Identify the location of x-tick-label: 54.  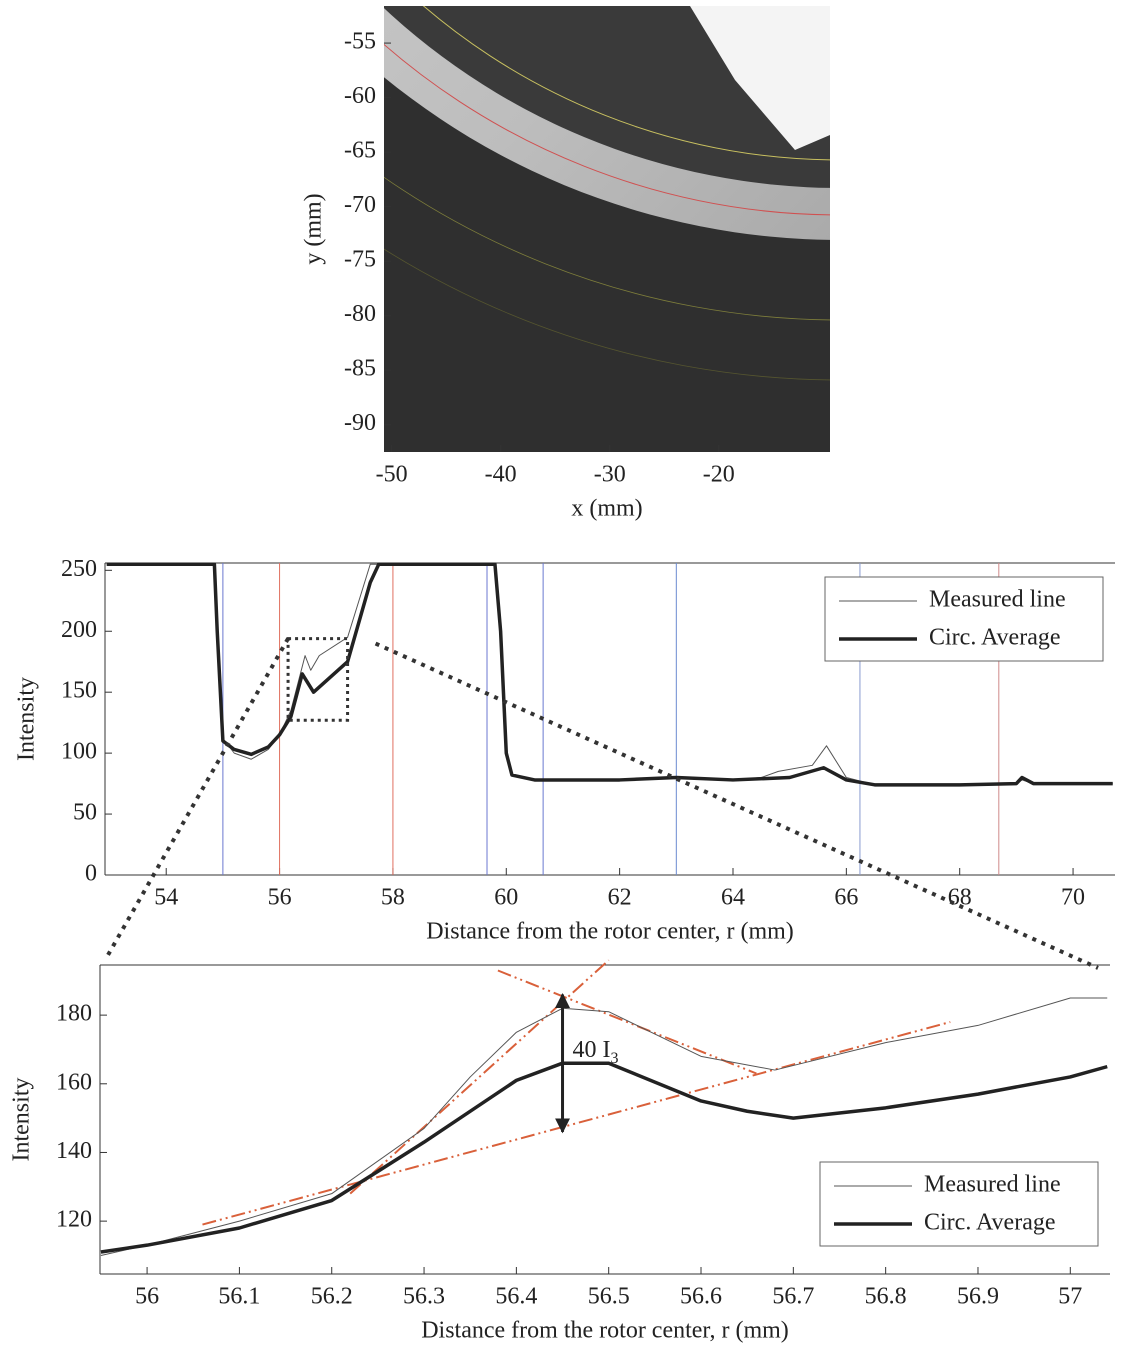
(166, 898).